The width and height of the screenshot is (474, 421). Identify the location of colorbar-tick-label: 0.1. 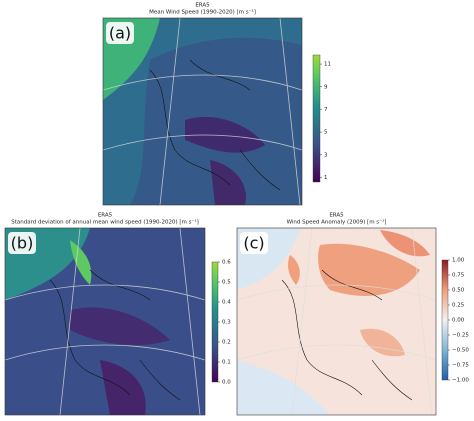
(226, 363).